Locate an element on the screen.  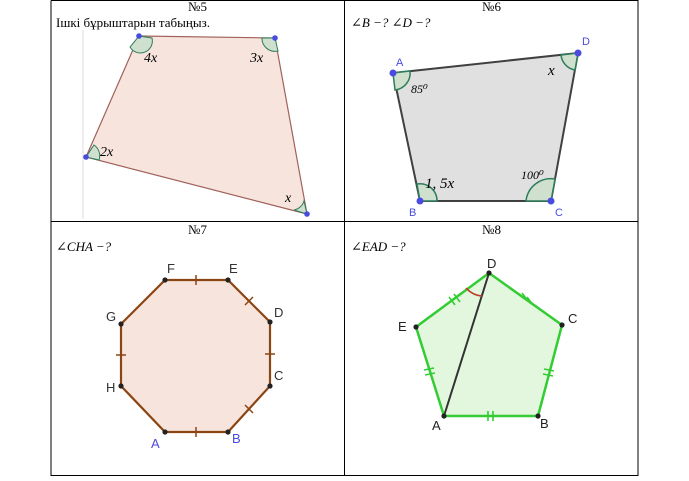
problem-7-number: №7 is located at coordinates (197, 229).